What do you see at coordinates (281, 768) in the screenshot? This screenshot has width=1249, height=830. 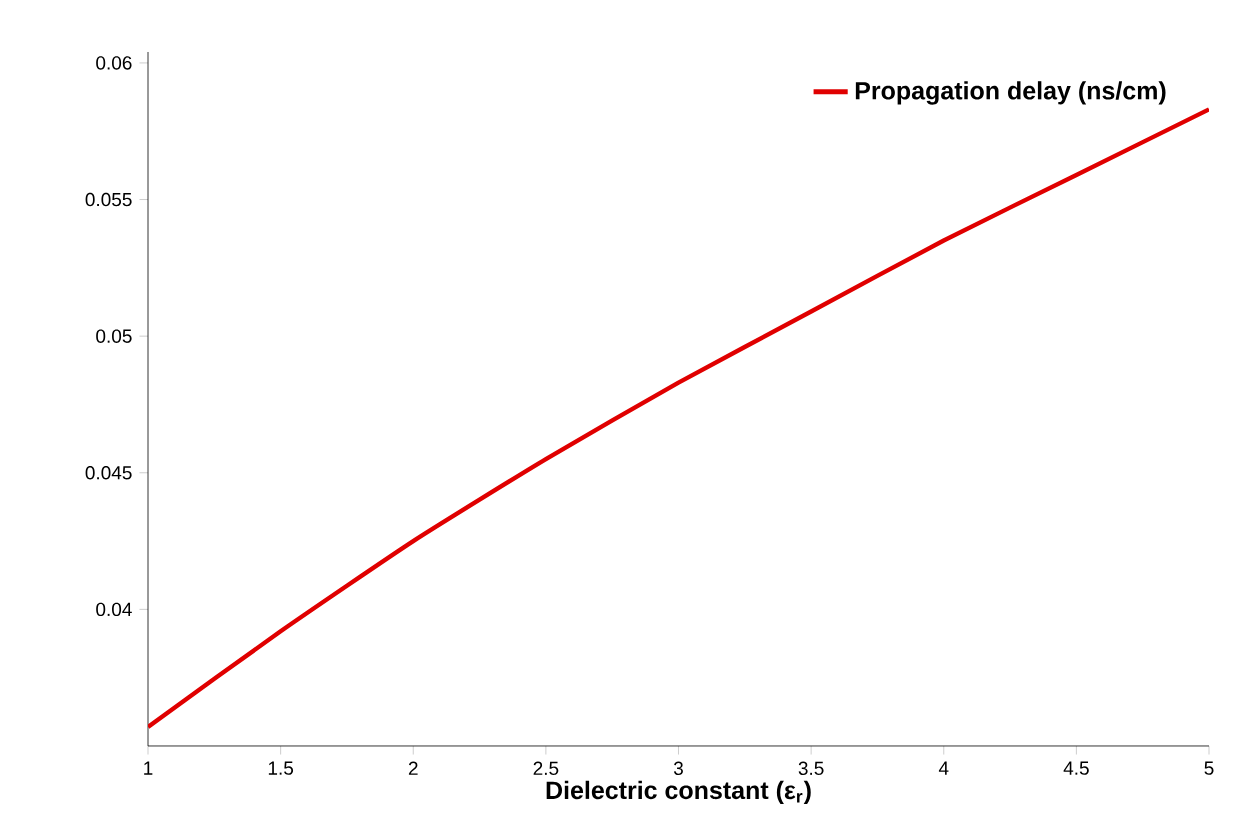 I see `x-tick-label: 1.5` at bounding box center [281, 768].